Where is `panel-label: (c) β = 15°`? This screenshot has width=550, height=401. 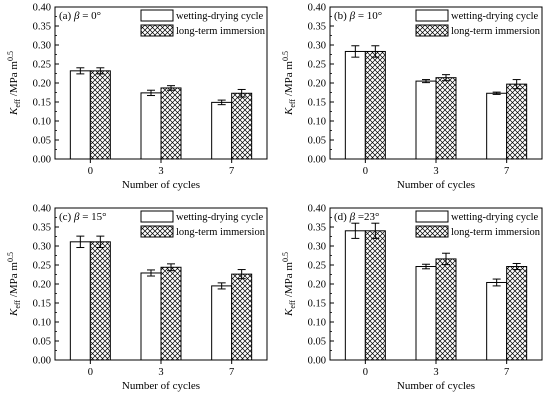 panel-label: (c) β = 15° is located at coordinates (83, 217).